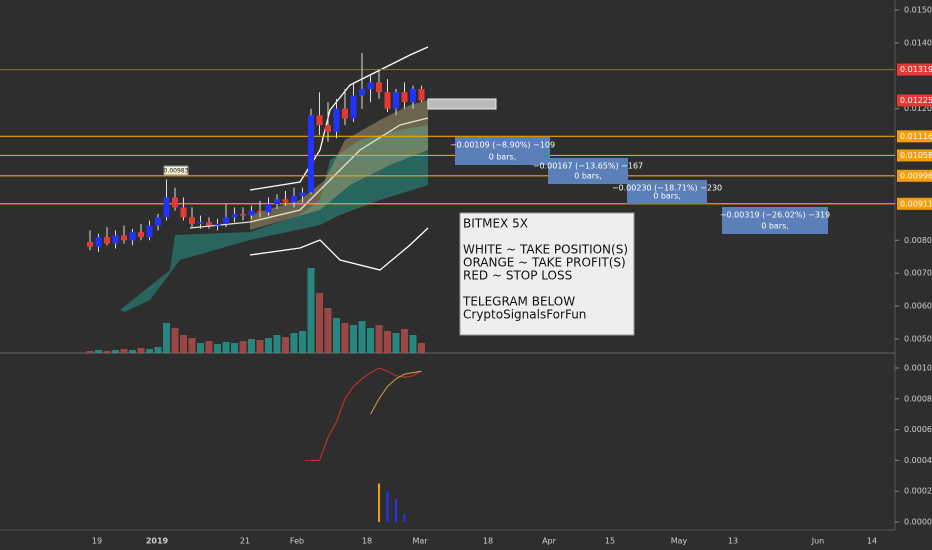 The width and height of the screenshot is (932, 550). I want to click on y2-tick-label: 0.0004, so click(918, 460).